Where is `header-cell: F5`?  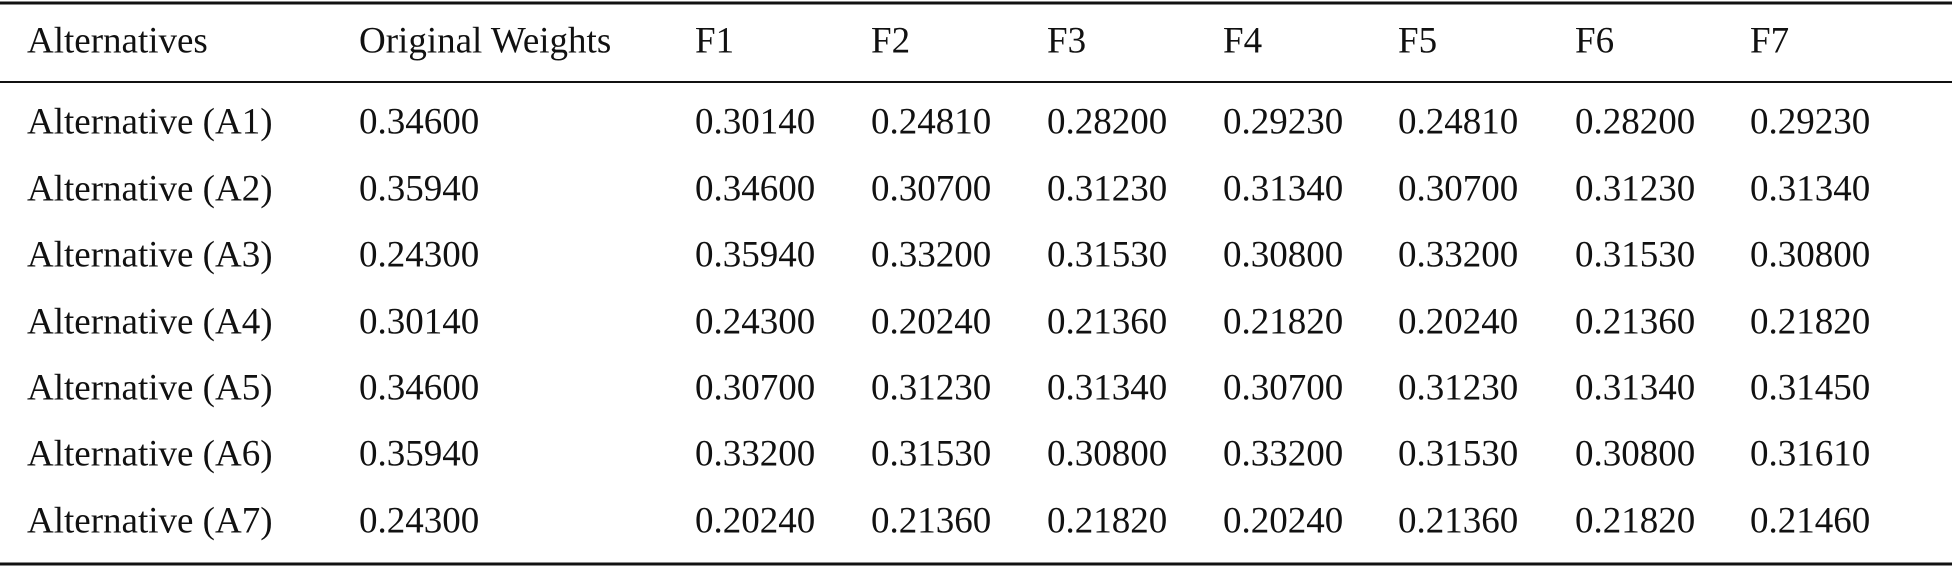 header-cell: F5 is located at coordinates (1417, 40).